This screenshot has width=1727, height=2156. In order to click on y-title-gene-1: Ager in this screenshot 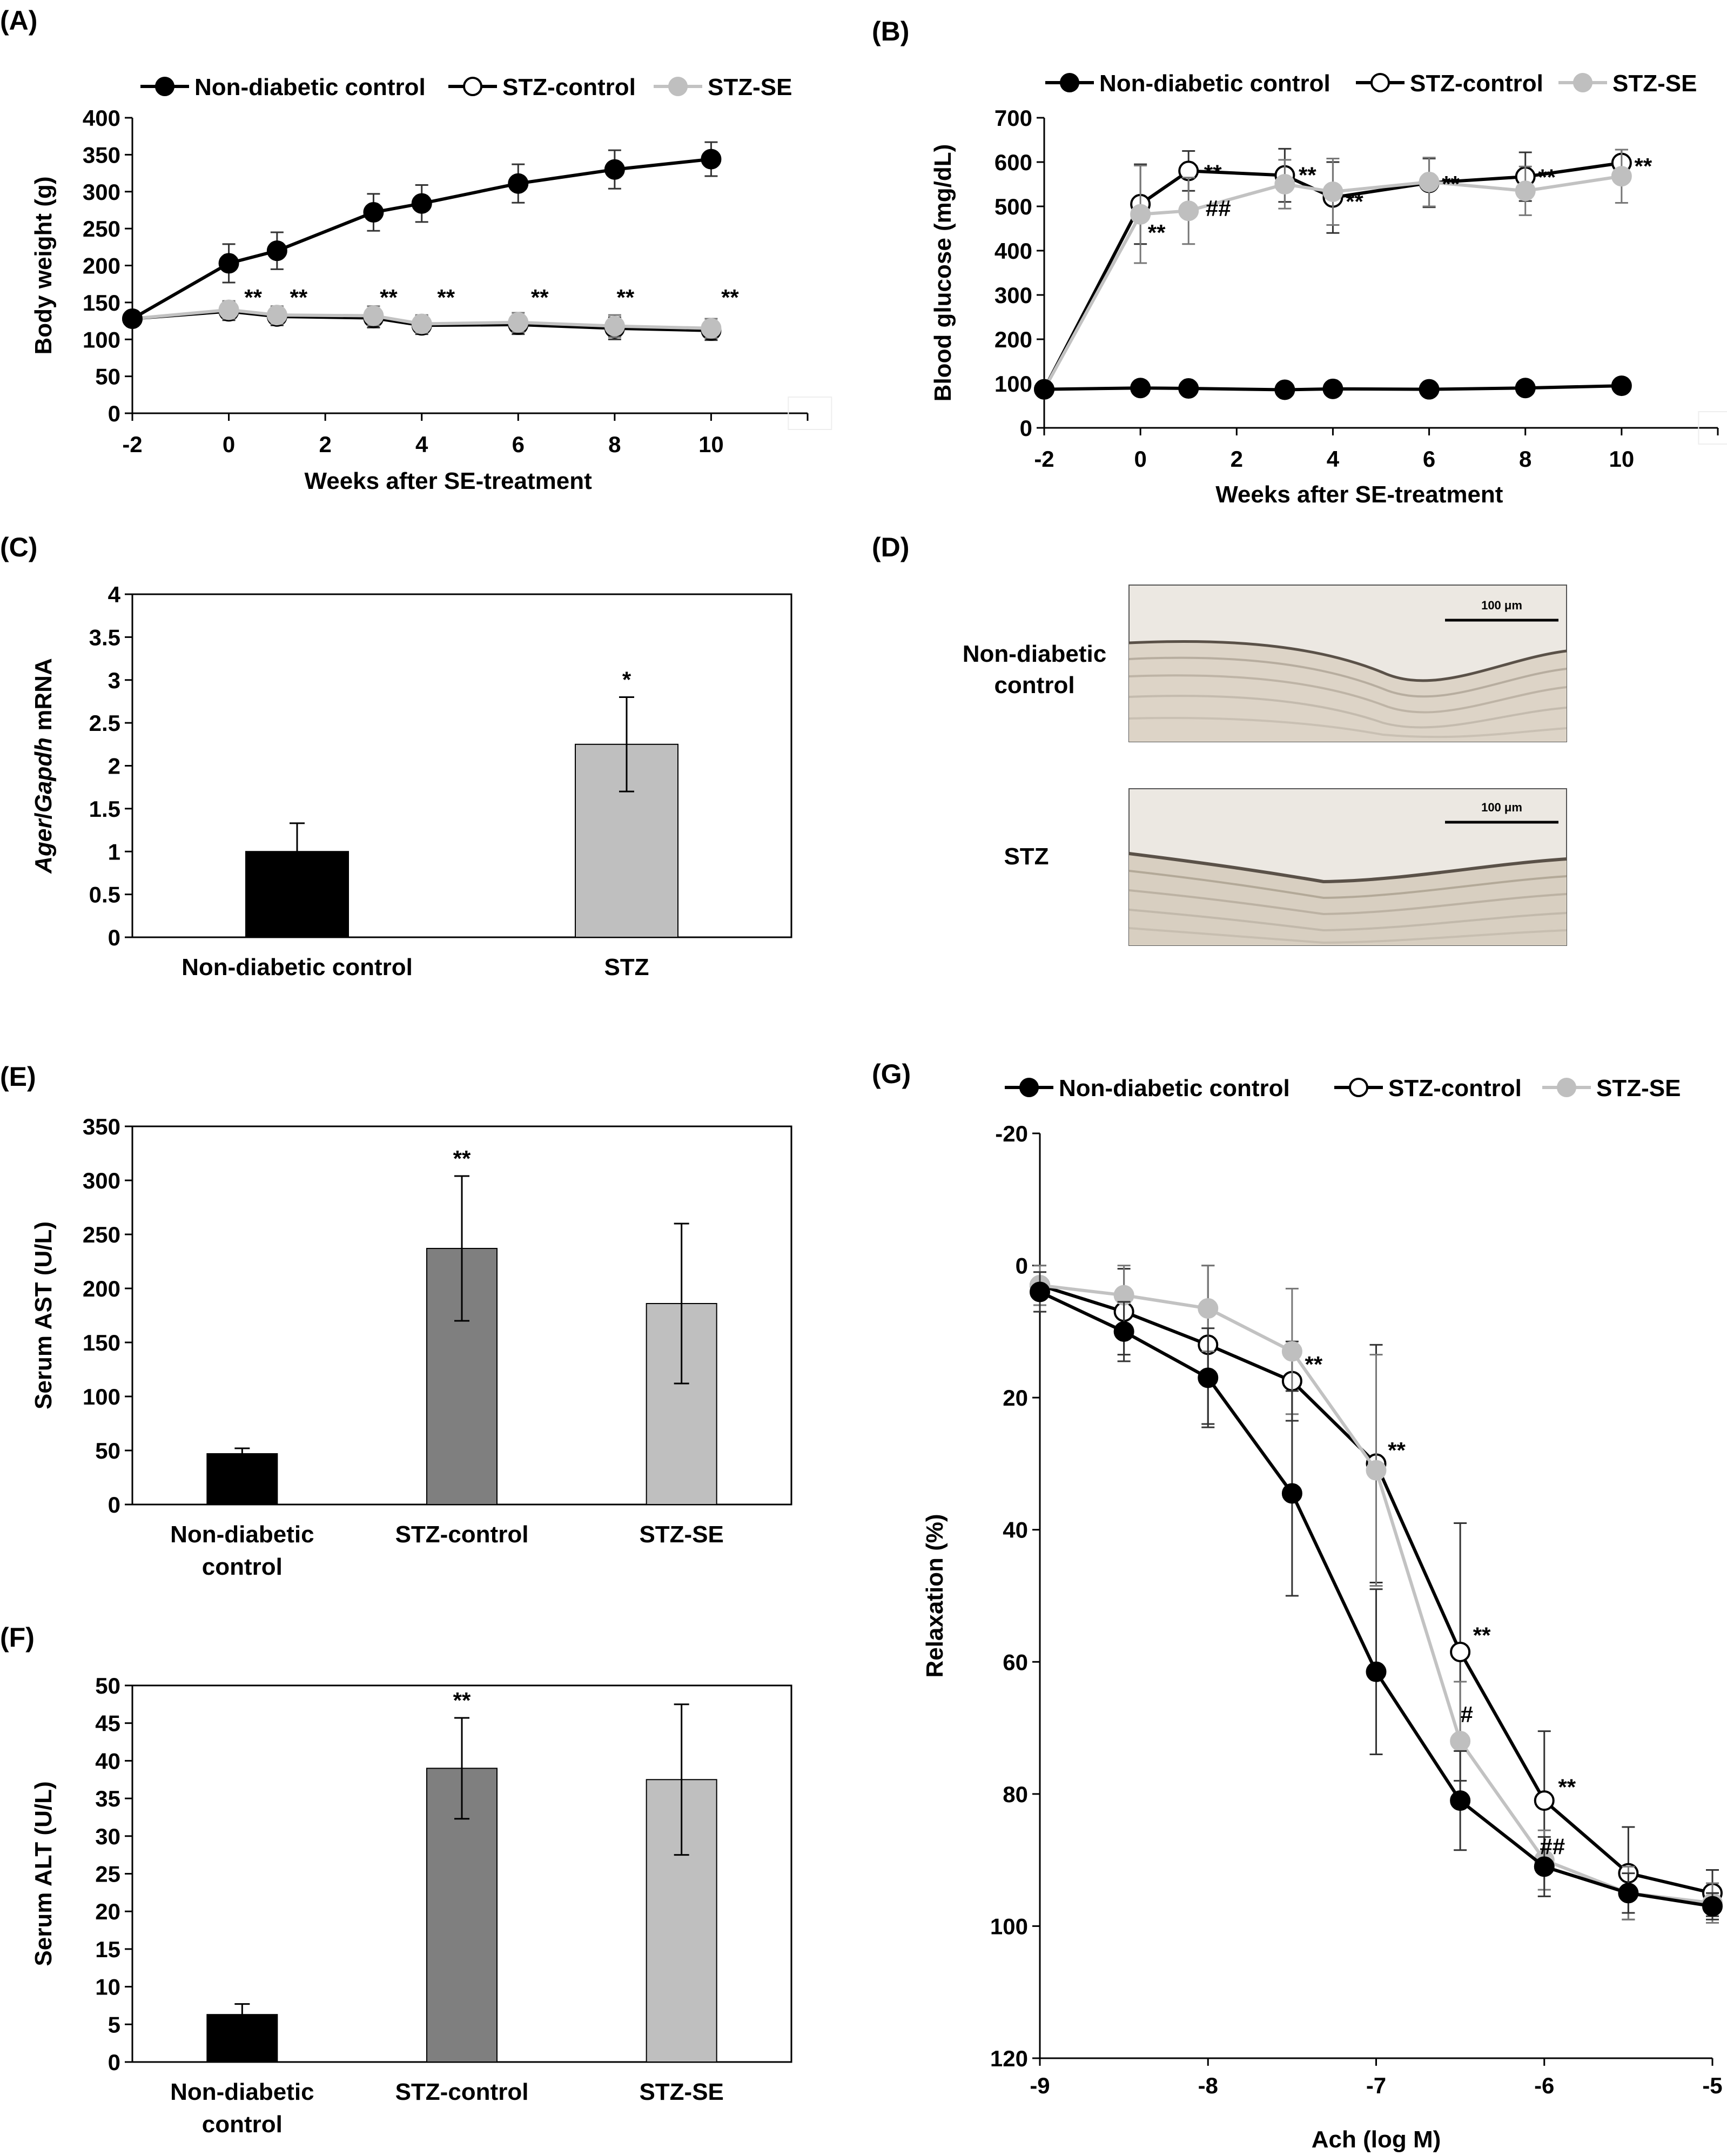, I will do `click(43, 846)`.